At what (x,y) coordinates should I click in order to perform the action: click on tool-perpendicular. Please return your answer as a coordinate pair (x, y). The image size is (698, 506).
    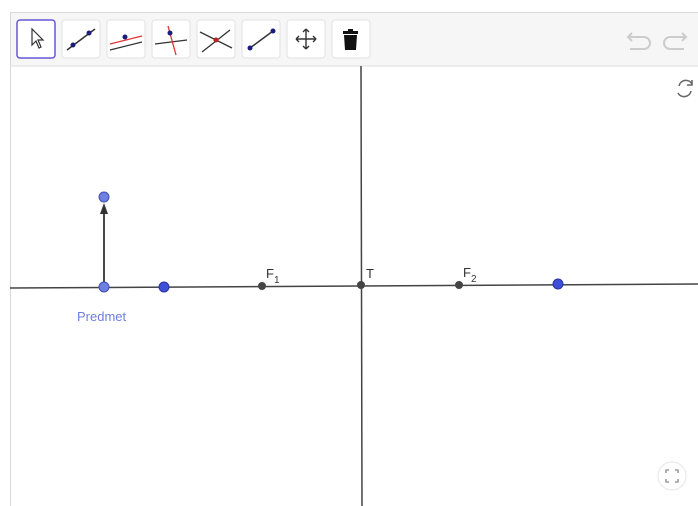
    Looking at the image, I should click on (171, 39).